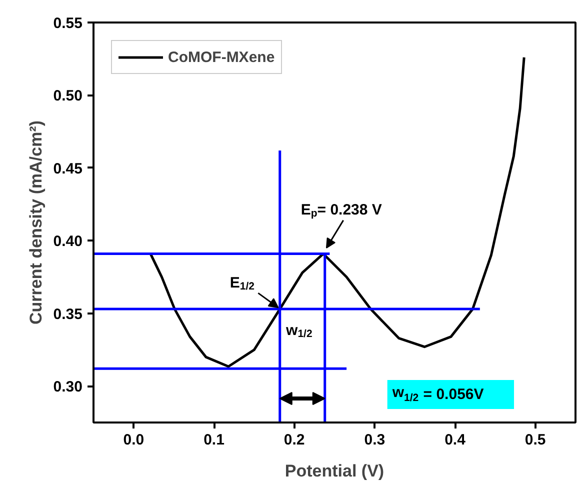 This screenshot has height=493, width=582. I want to click on y-axis-title: Current density (mA/cm²), so click(36, 222).